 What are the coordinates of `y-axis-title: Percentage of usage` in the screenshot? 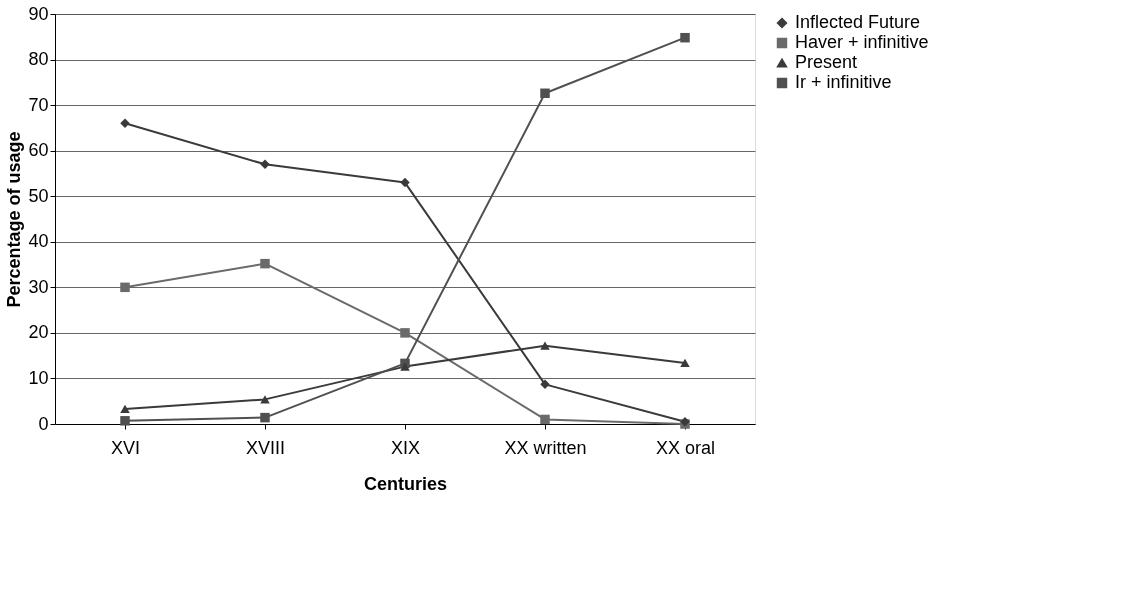 It's located at (14, 219).